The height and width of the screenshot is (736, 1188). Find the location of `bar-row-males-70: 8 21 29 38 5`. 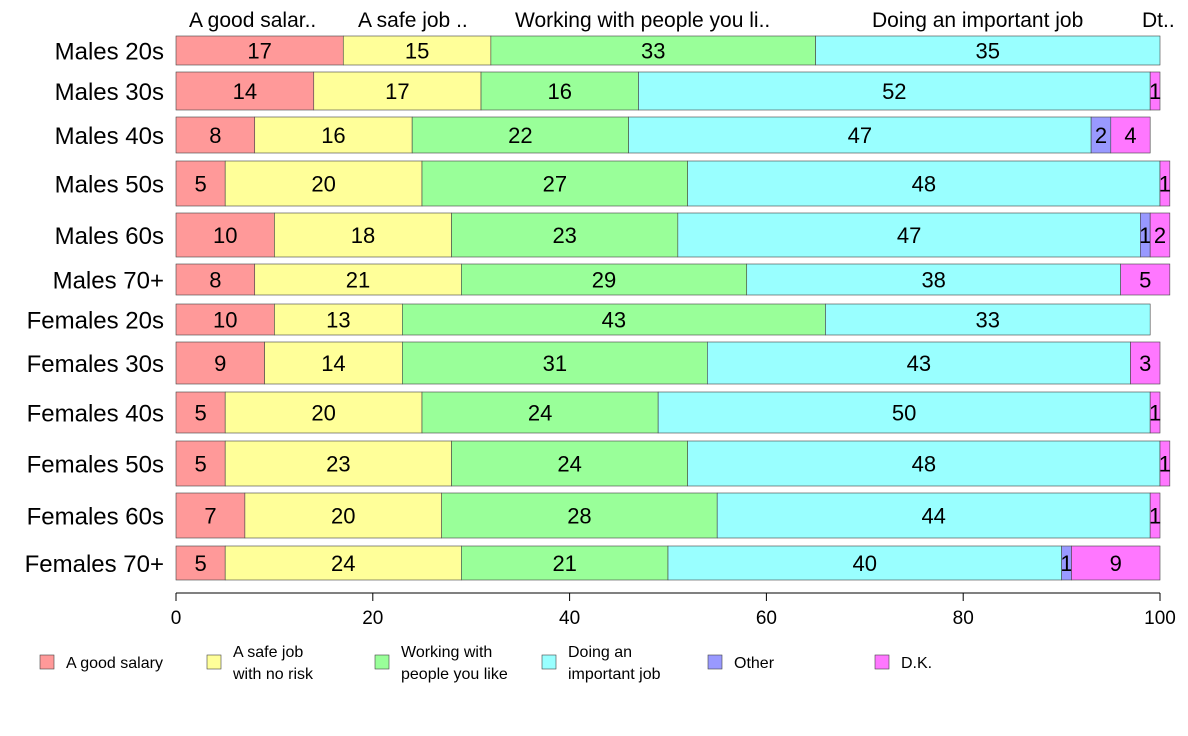

bar-row-males-70: 8 21 29 38 5 is located at coordinates (673, 279).